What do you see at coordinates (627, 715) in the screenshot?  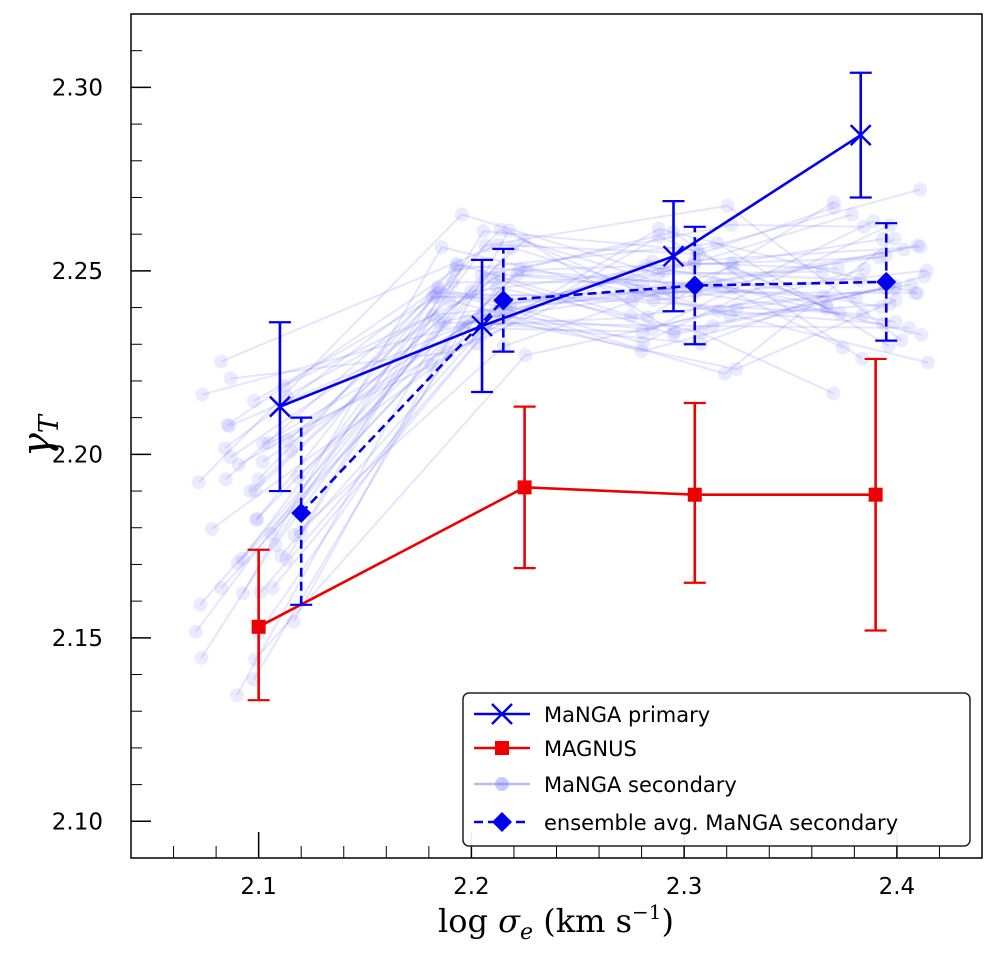 I see `legend-label-manga-primary: MaNGA primary` at bounding box center [627, 715].